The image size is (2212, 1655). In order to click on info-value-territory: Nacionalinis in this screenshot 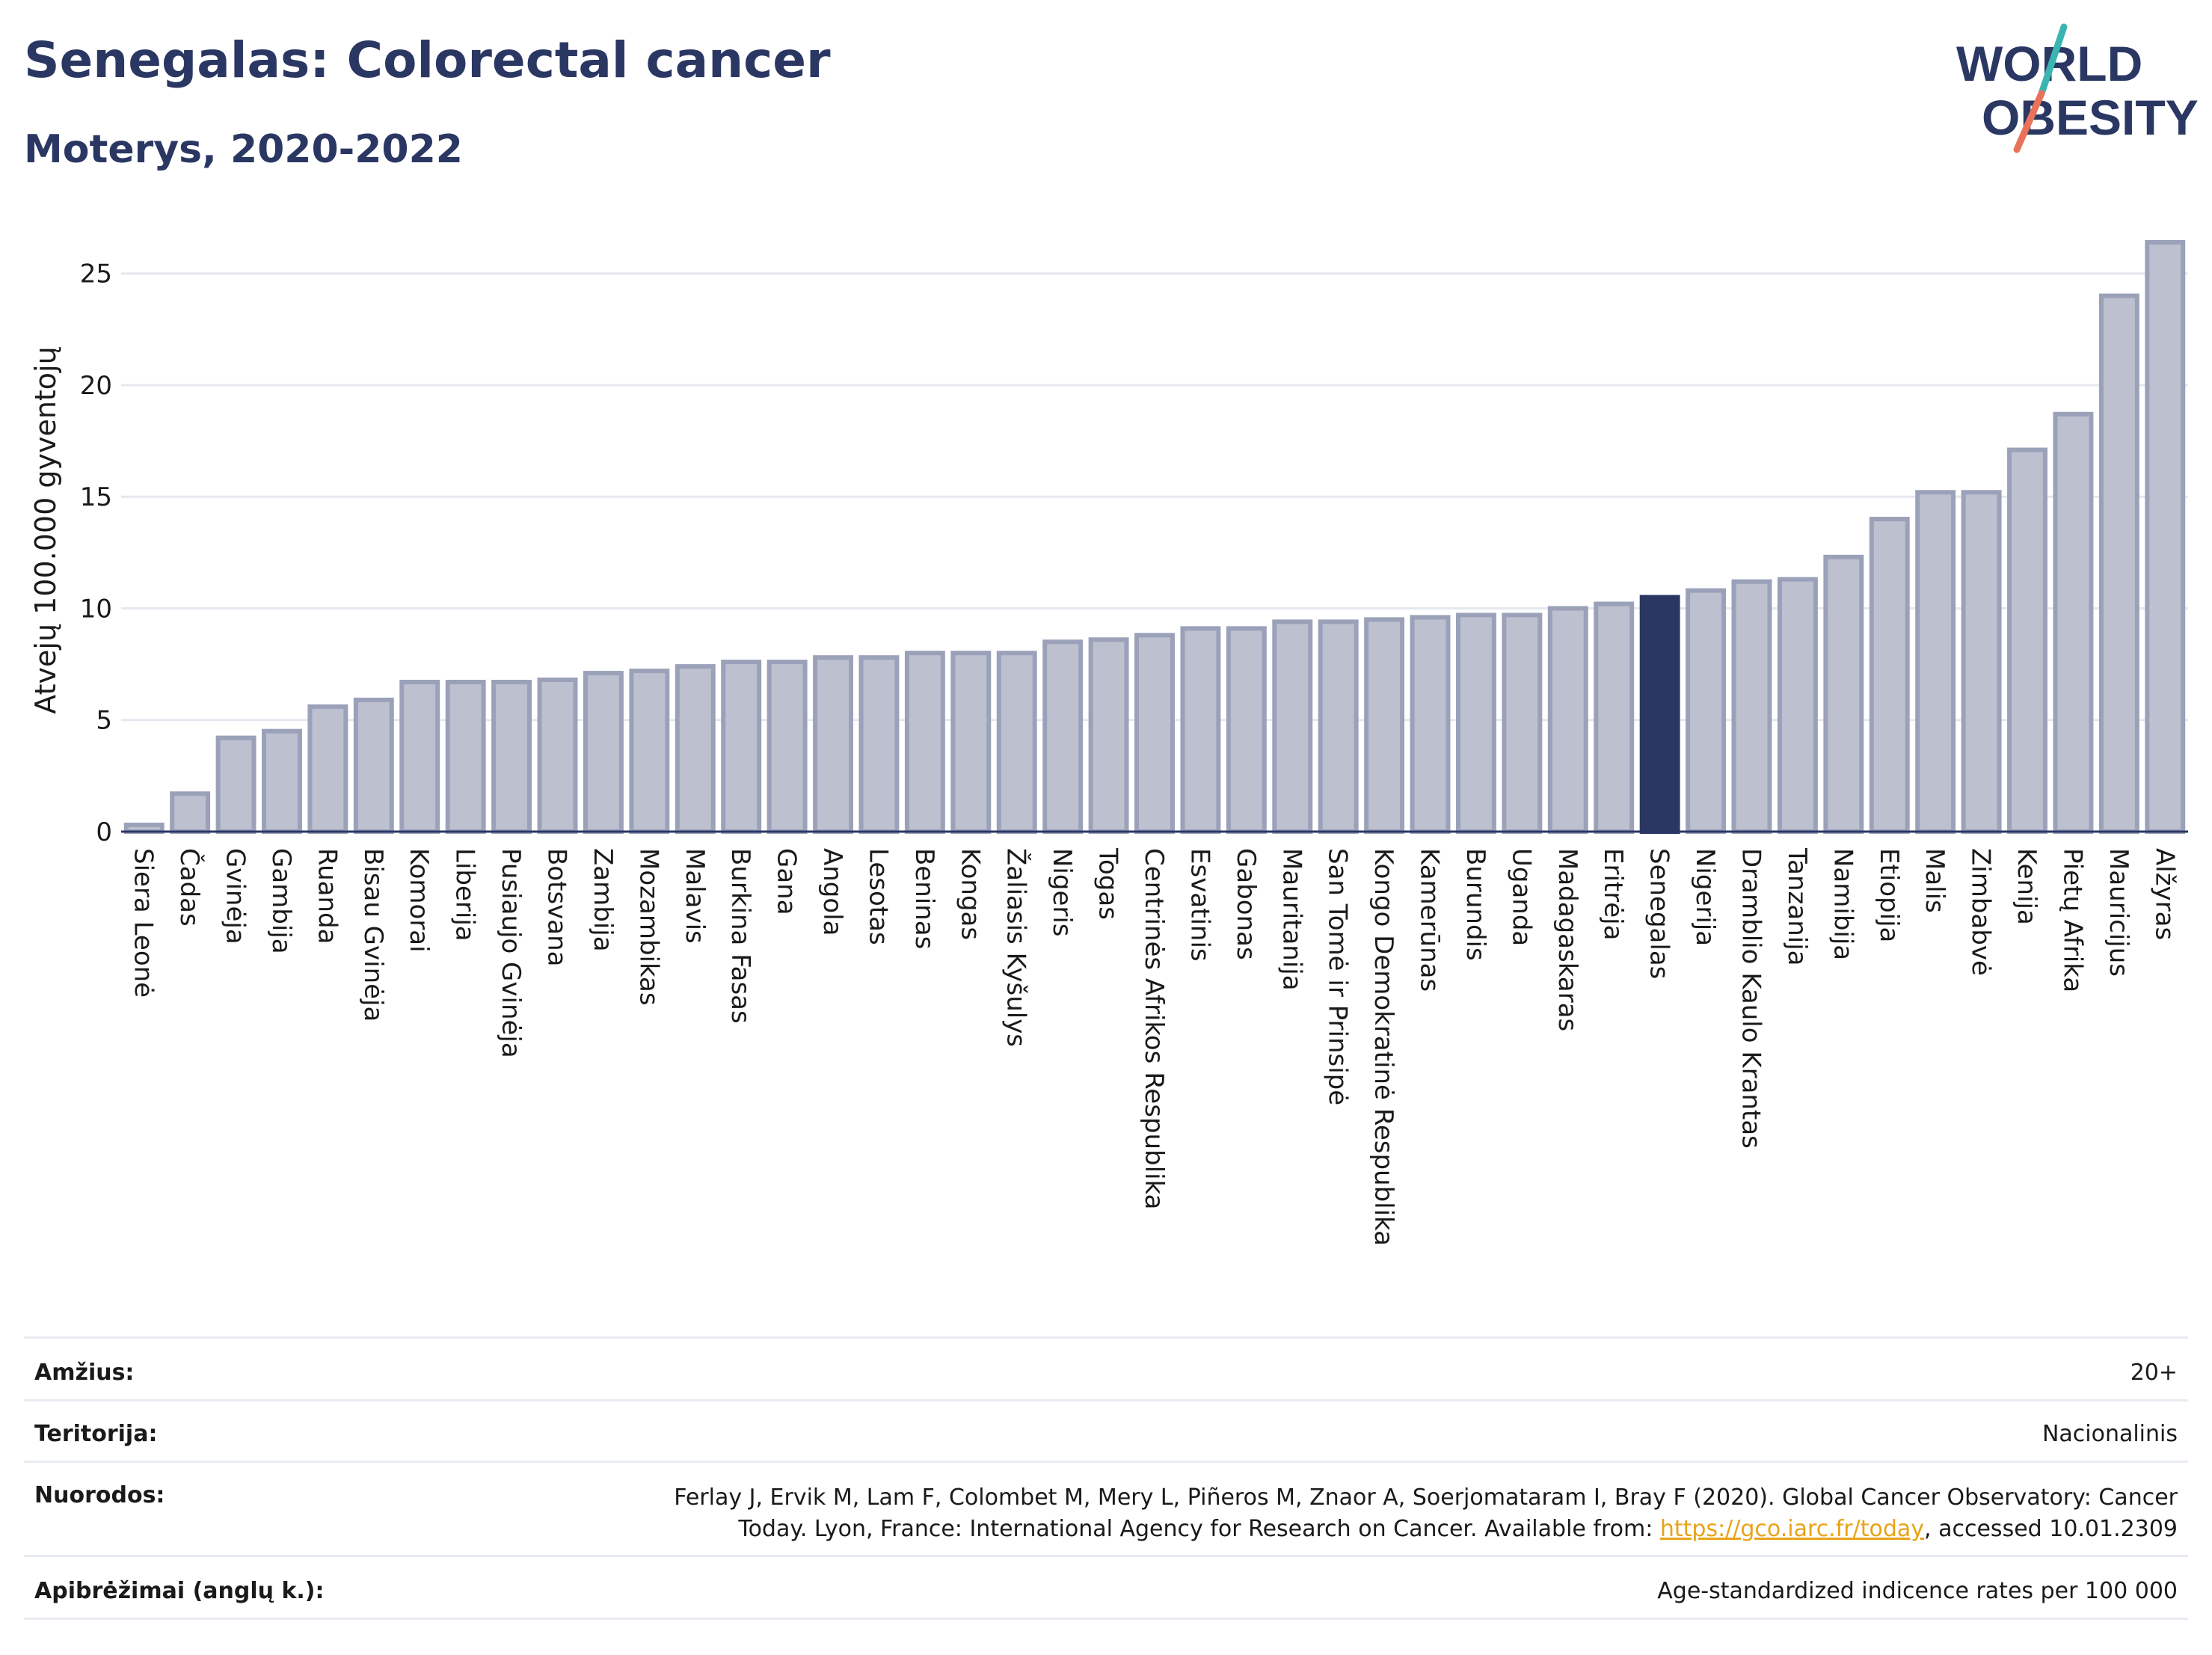, I will do `click(2110, 1434)`.